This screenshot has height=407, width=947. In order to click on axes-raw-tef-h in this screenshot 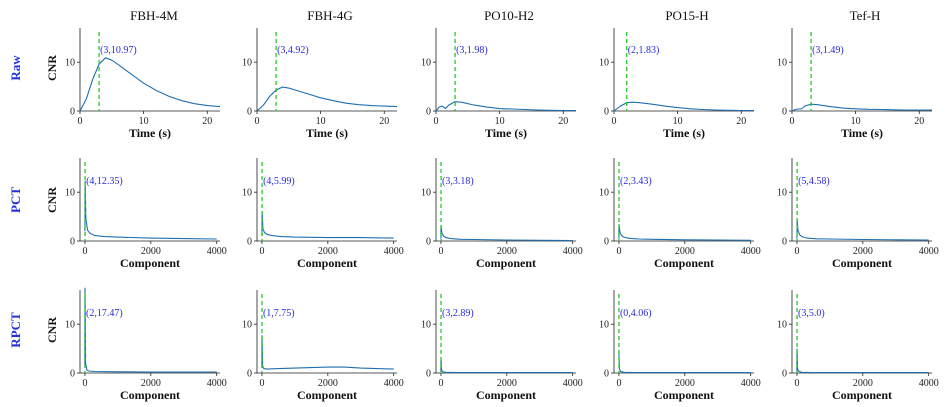, I will do `click(861, 70)`.